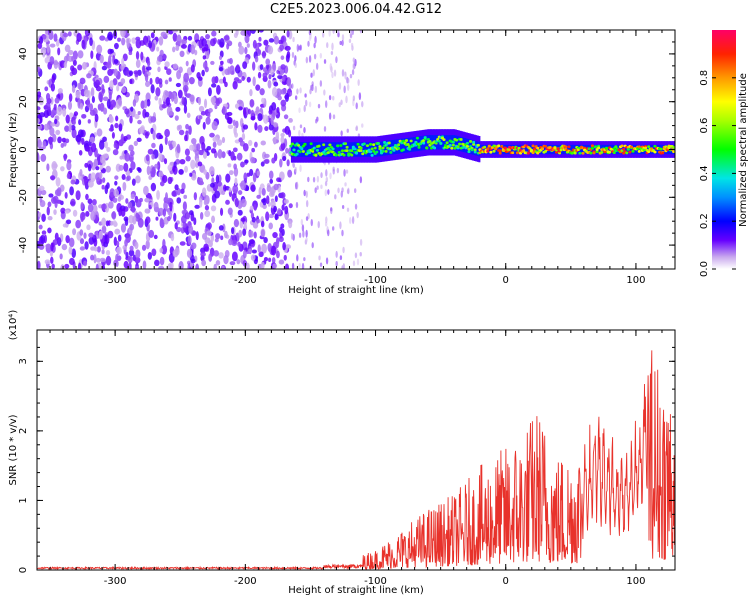 Image resolution: width=750 pixels, height=600 pixels. Describe the element at coordinates (724, 149) in the screenshot. I see `colorbar` at that location.